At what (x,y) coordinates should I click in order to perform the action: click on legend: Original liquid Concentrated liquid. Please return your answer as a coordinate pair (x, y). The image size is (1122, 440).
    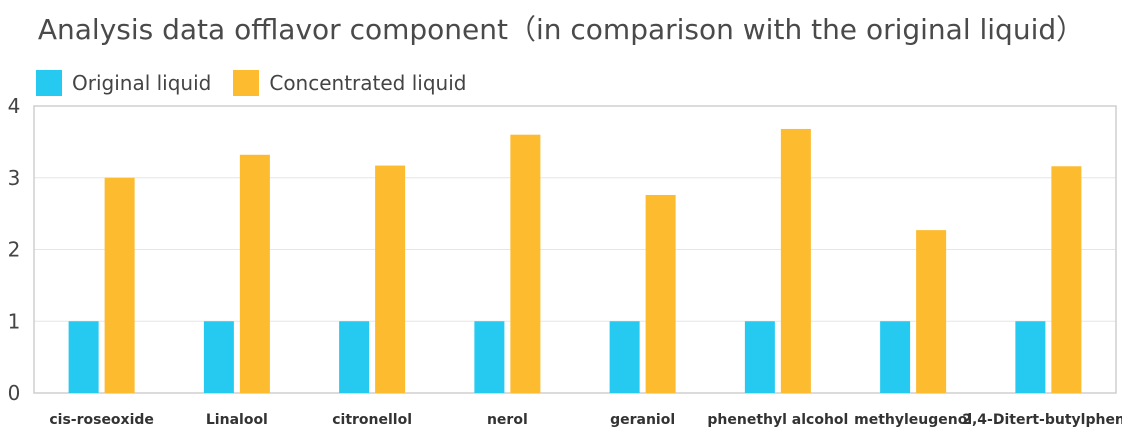
    Looking at the image, I should click on (262, 83).